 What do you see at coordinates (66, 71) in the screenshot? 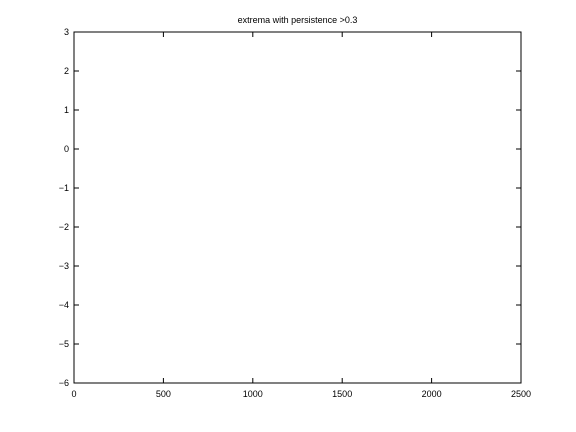
I see `y-tick-label: 2` at bounding box center [66, 71].